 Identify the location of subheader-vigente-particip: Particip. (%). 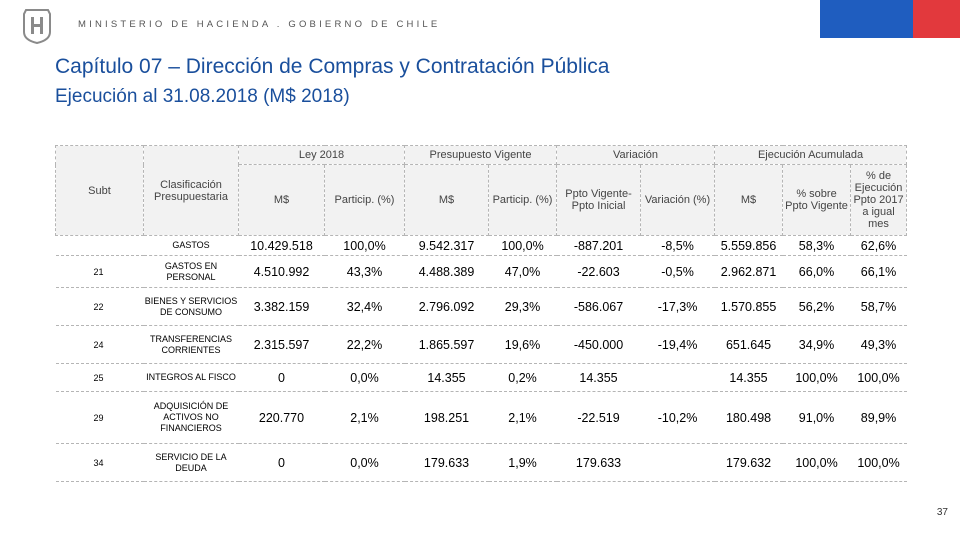
(523, 200).